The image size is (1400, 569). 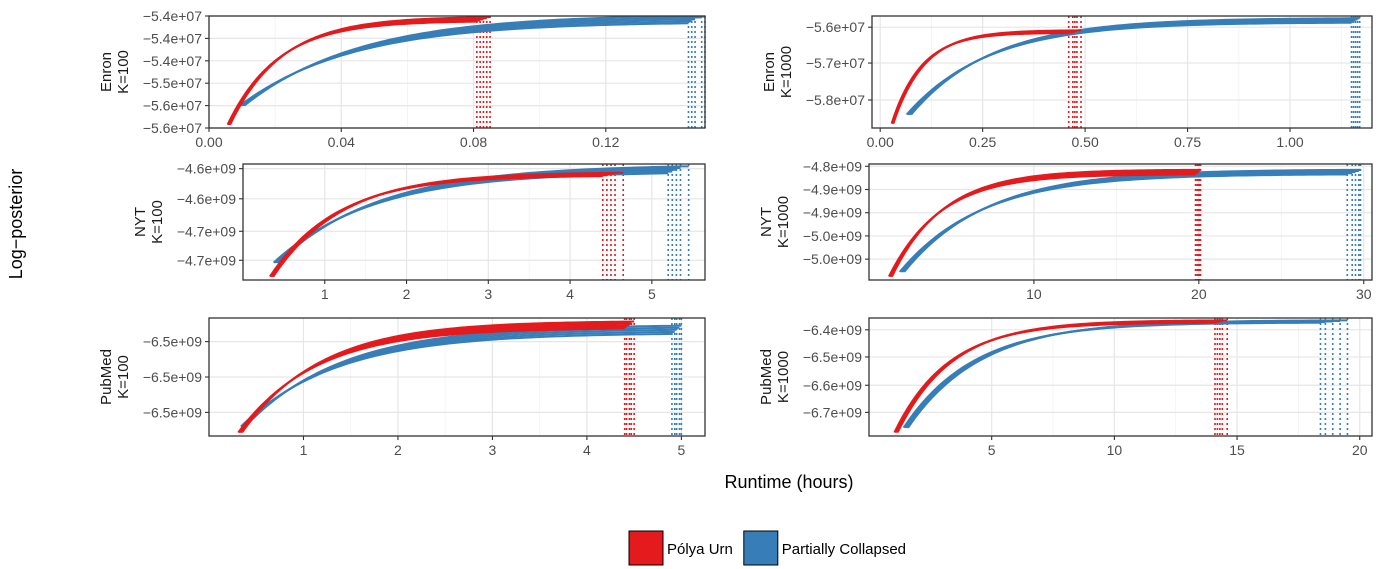 I want to click on facet-strip-label: PubMedK=100, so click(x=115, y=377).